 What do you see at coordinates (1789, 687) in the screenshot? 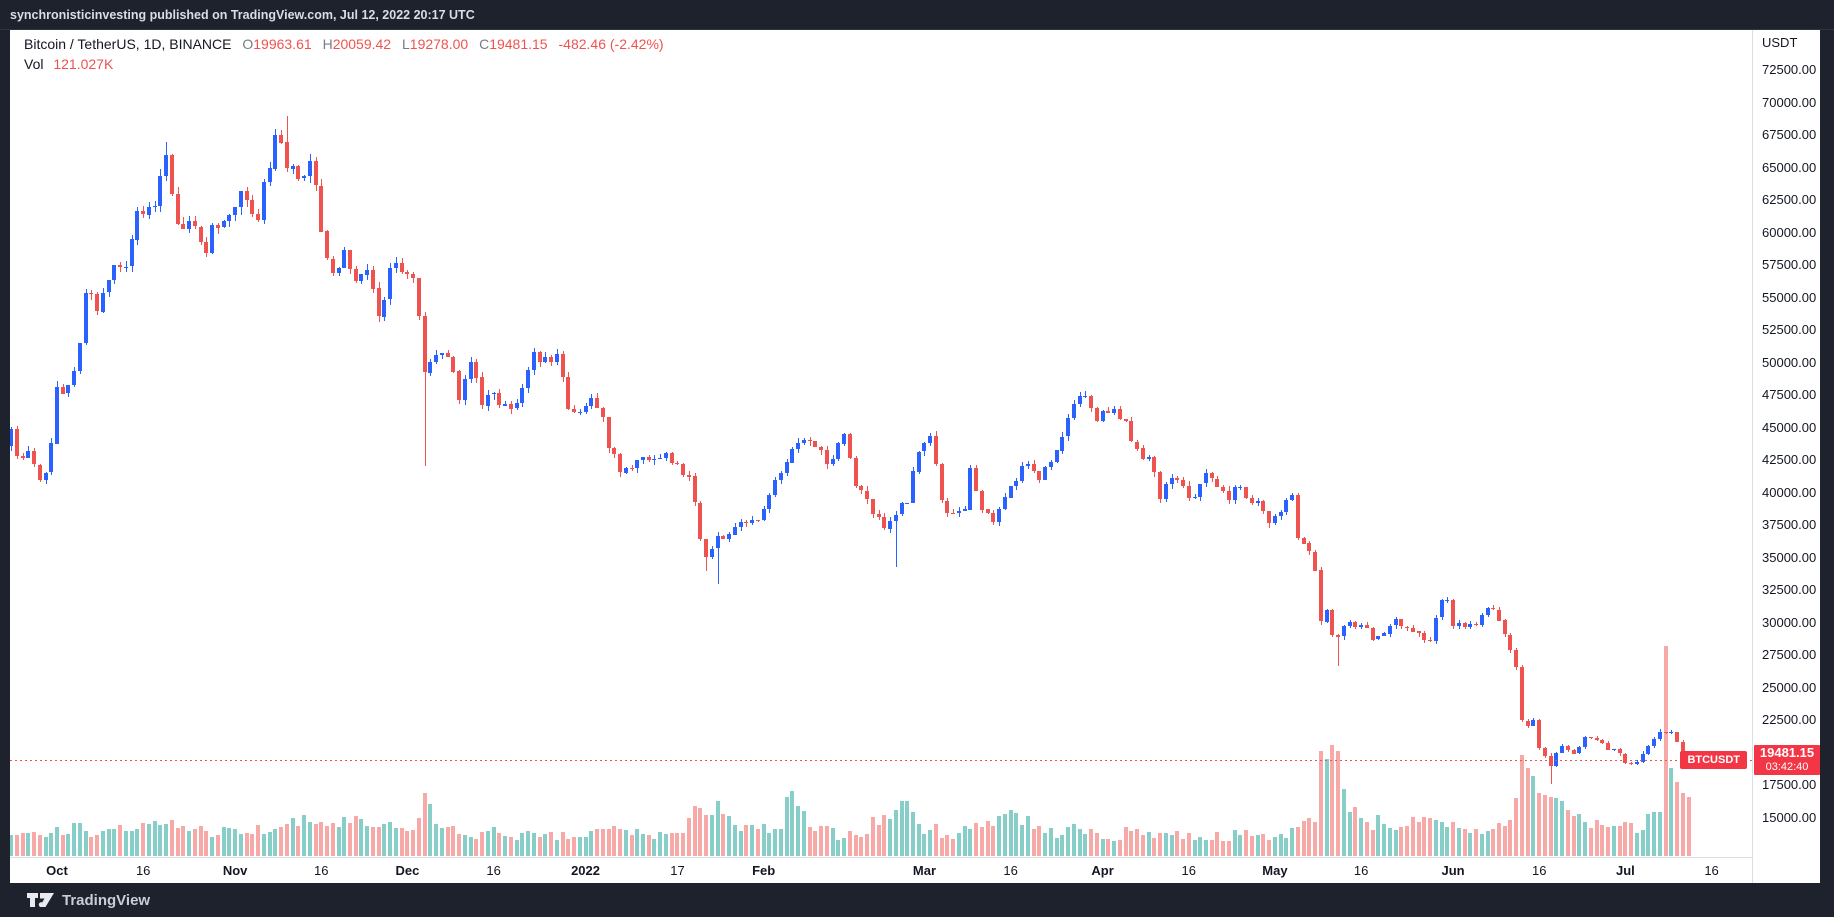
I see `price-tick-label: 25000.00` at bounding box center [1789, 687].